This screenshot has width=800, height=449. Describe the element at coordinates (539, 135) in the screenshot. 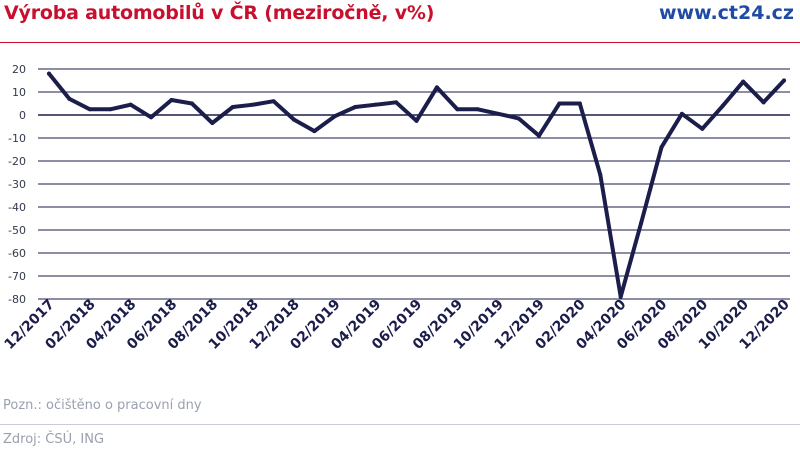

I see `data-point-12/2019` at that location.